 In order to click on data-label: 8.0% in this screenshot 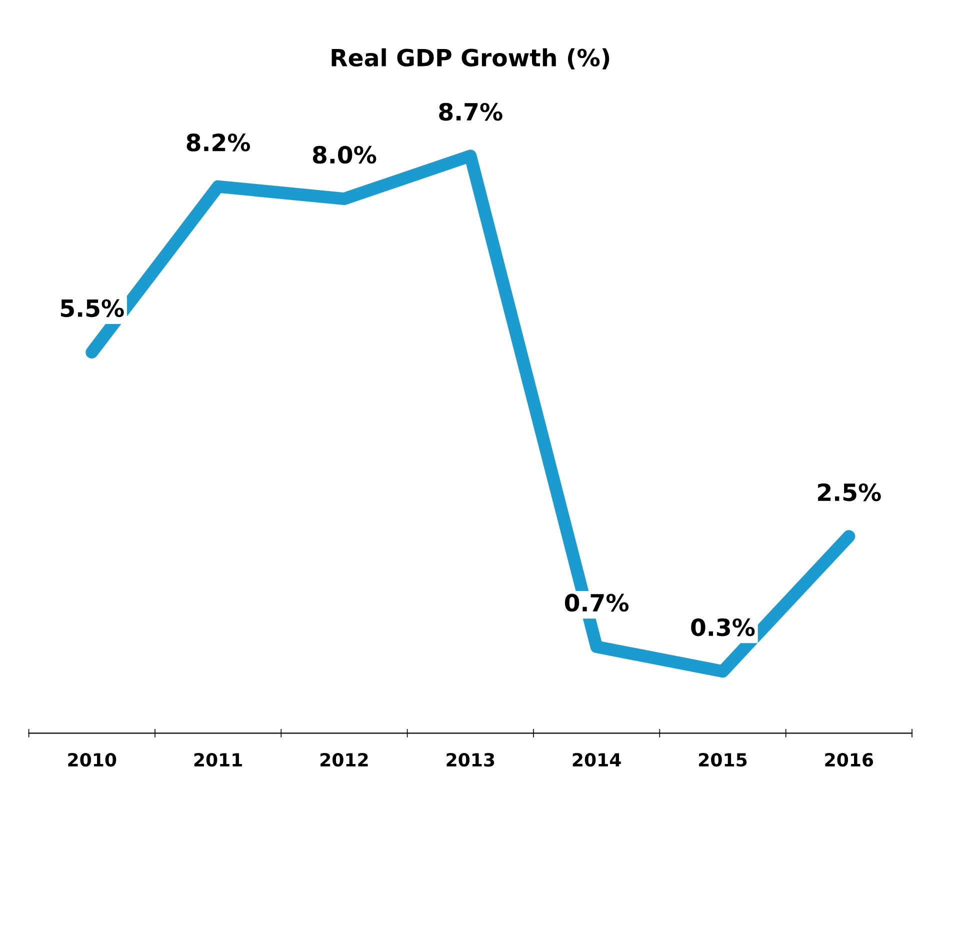, I will do `click(344, 155)`.